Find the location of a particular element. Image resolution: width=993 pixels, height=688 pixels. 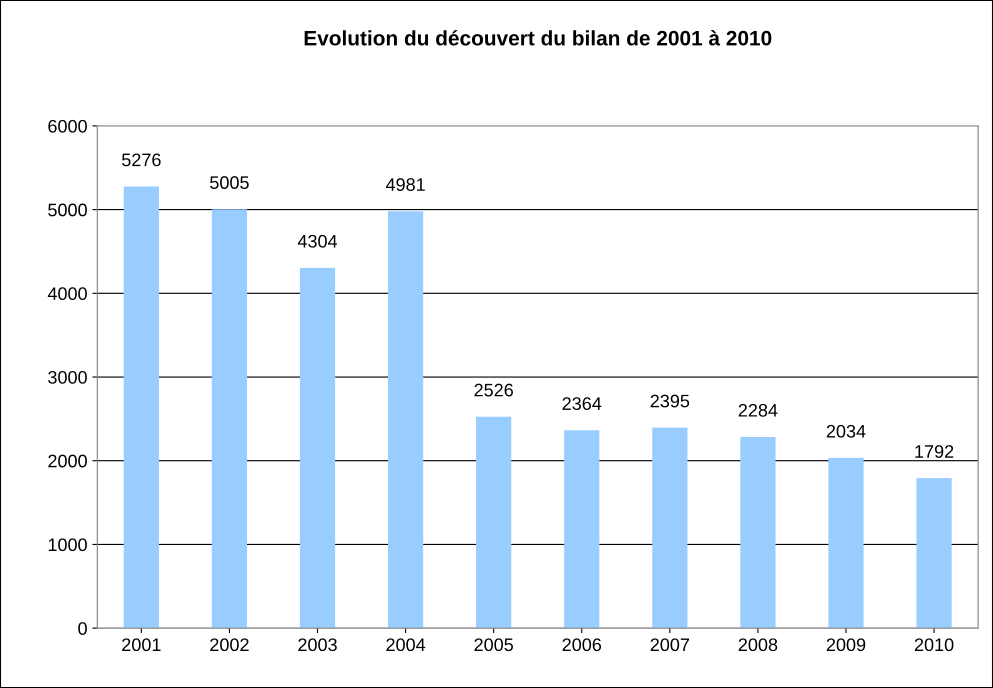

data-label: 2526 is located at coordinates (493, 390).